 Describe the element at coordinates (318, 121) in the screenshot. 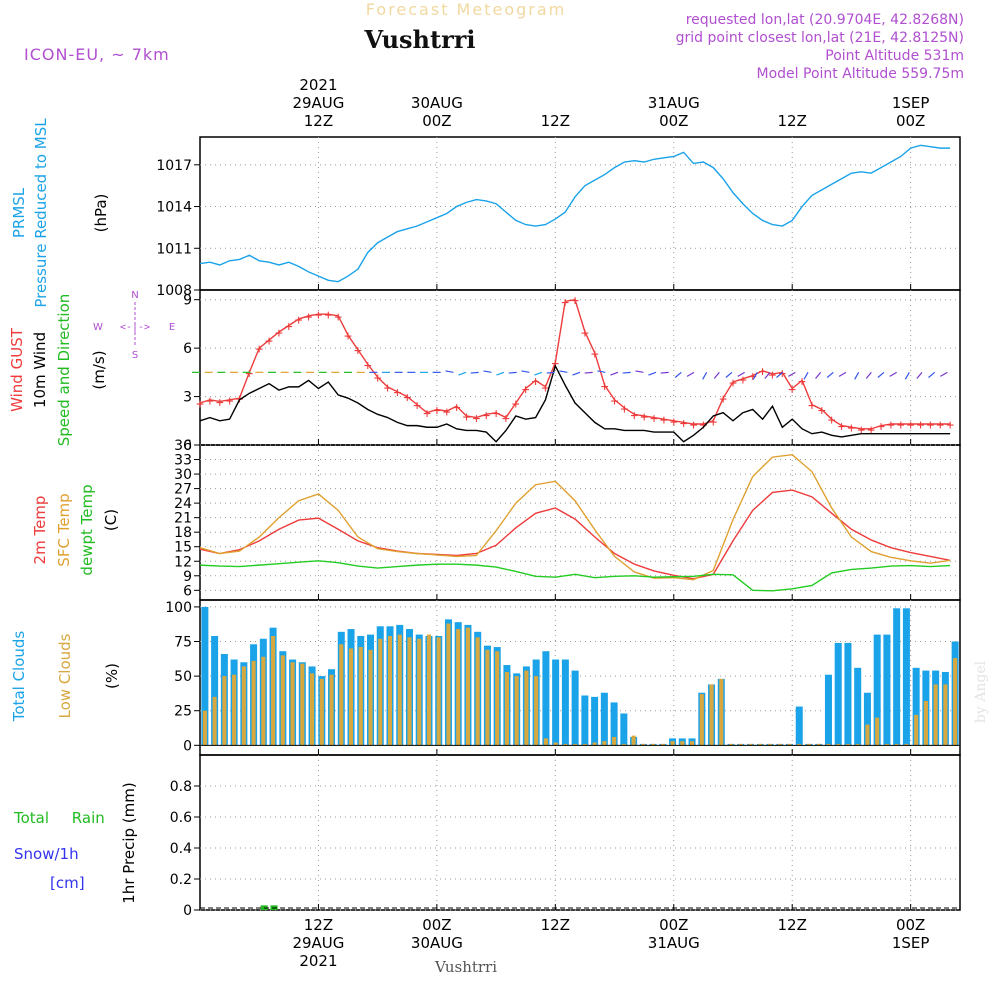

I see `time-label: 12Z` at that location.